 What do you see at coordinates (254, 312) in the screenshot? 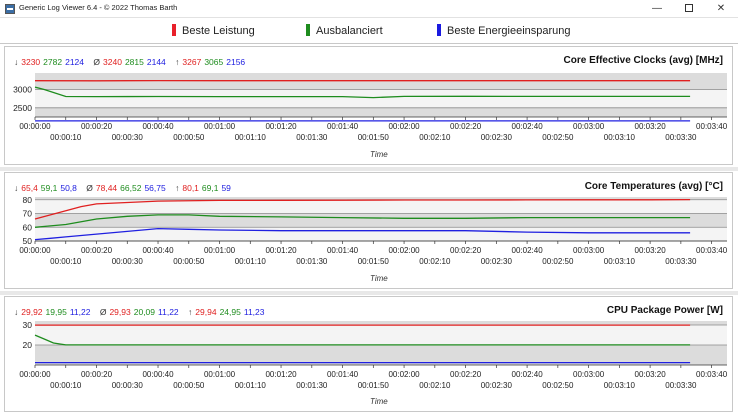
I see `stat-max-blue: 11,23` at bounding box center [254, 312].